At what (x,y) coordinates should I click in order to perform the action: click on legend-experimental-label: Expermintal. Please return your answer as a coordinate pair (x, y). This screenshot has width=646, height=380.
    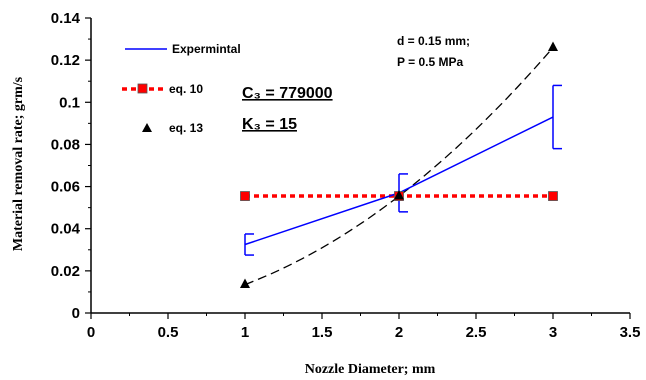
    Looking at the image, I should click on (206, 49).